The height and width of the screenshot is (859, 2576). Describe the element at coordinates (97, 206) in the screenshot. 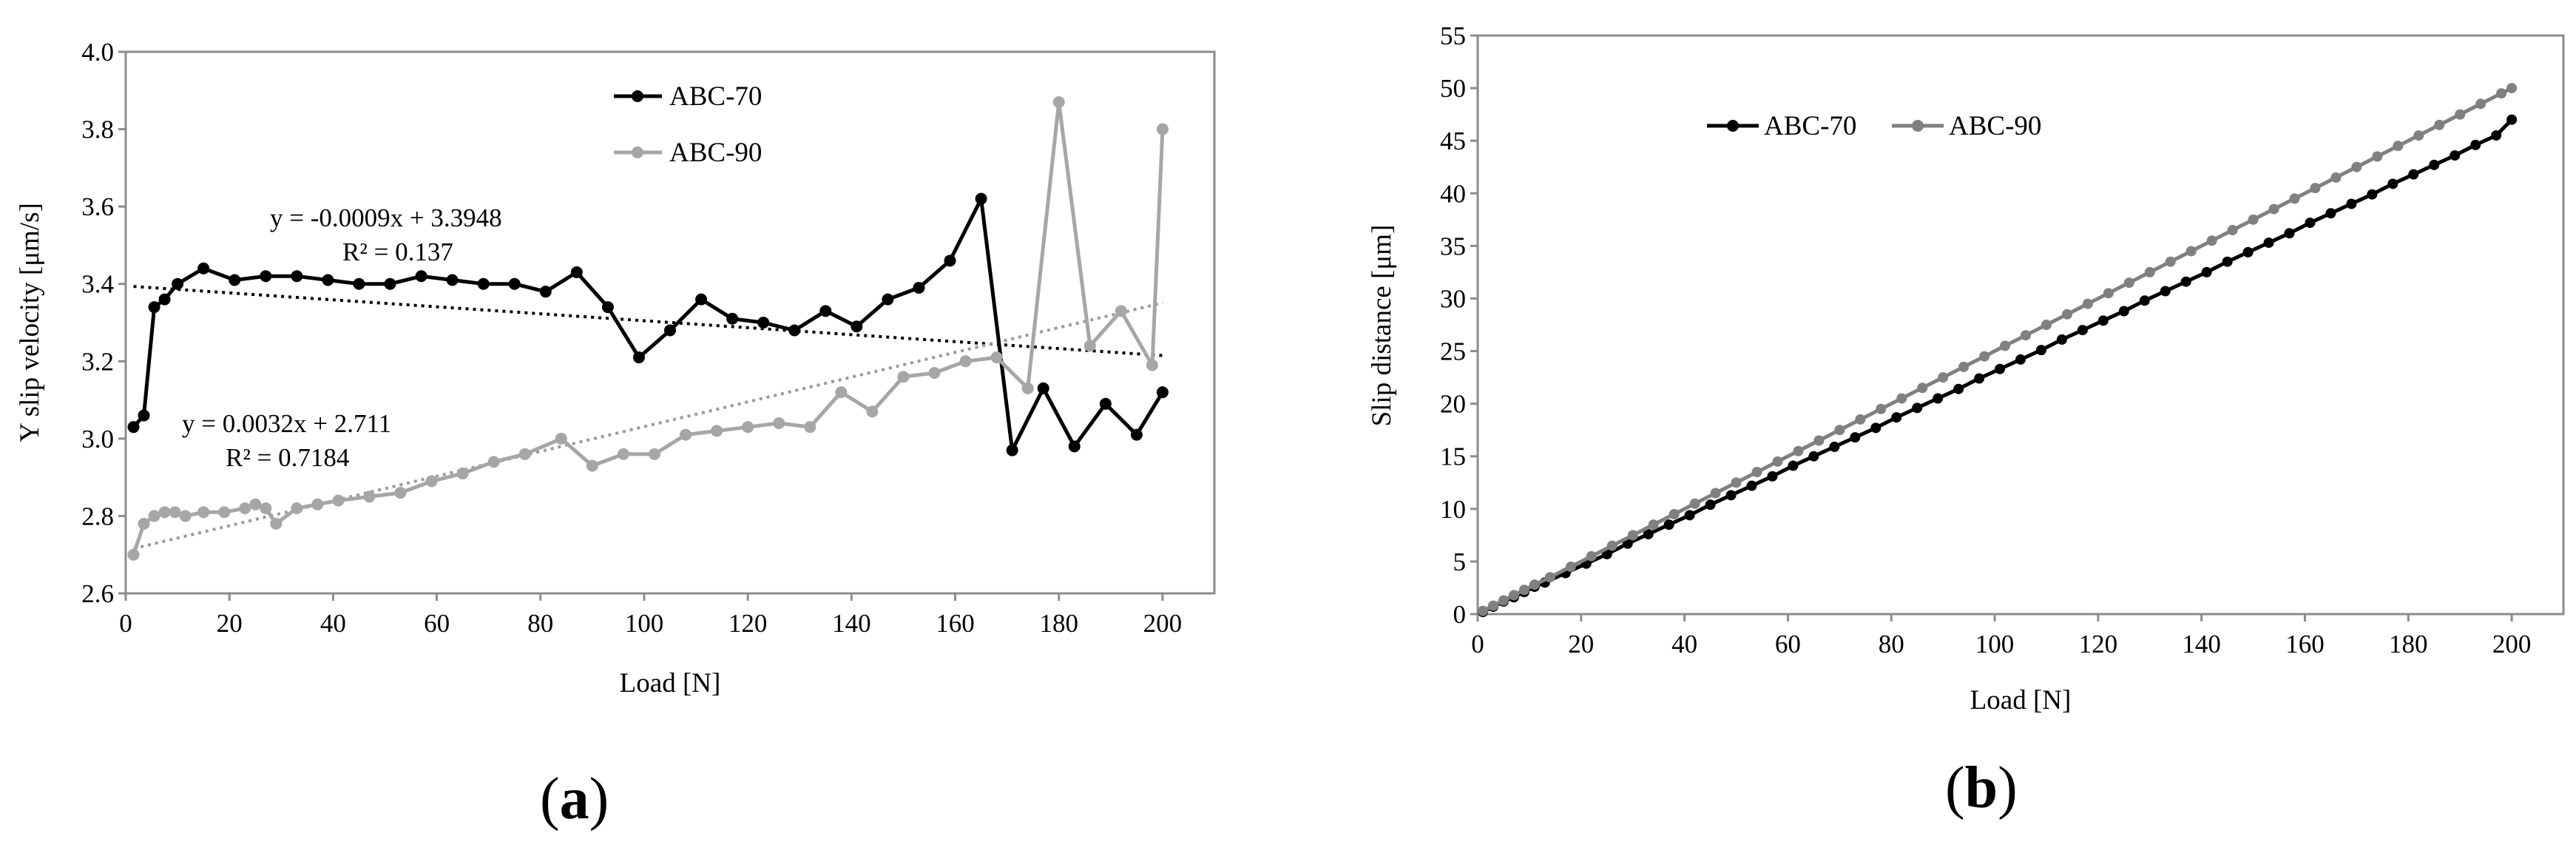

I see `y-tick-label-a: 3.6` at that location.